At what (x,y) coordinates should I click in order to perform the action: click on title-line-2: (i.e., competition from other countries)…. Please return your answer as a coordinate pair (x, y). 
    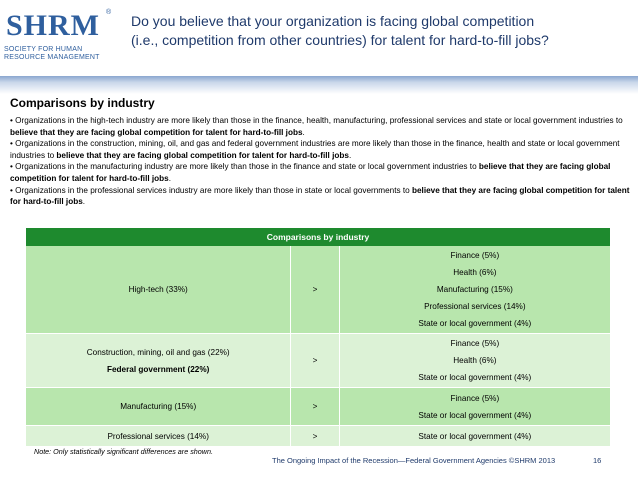
    Looking at the image, I should click on (340, 40).